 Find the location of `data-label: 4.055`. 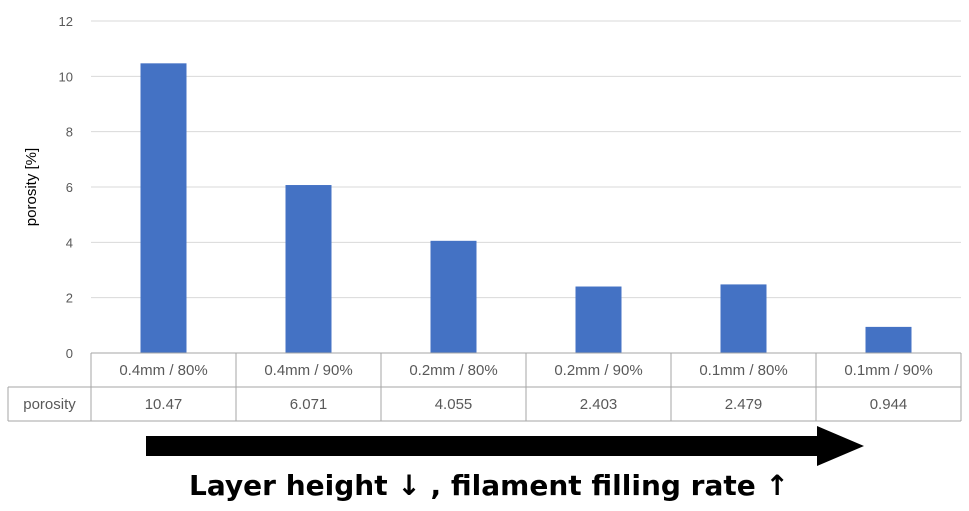

data-label: 4.055 is located at coordinates (454, 404).